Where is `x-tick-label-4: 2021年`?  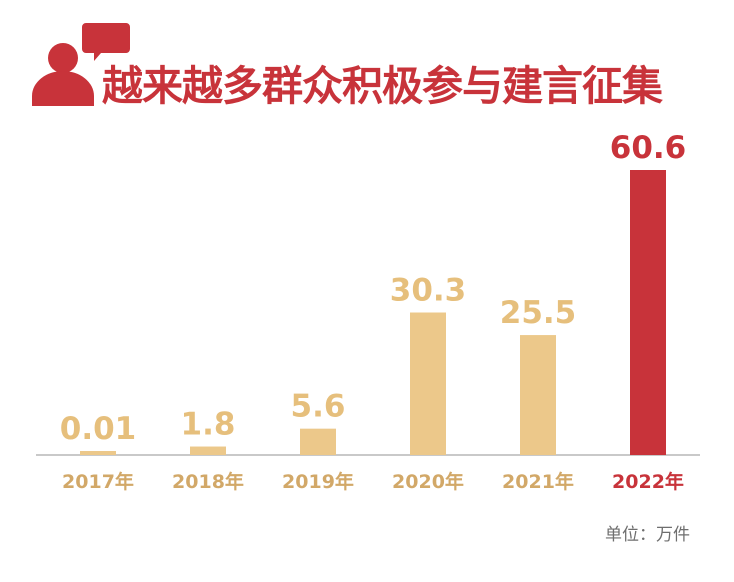
x-tick-label-4: 2021年 is located at coordinates (538, 481).